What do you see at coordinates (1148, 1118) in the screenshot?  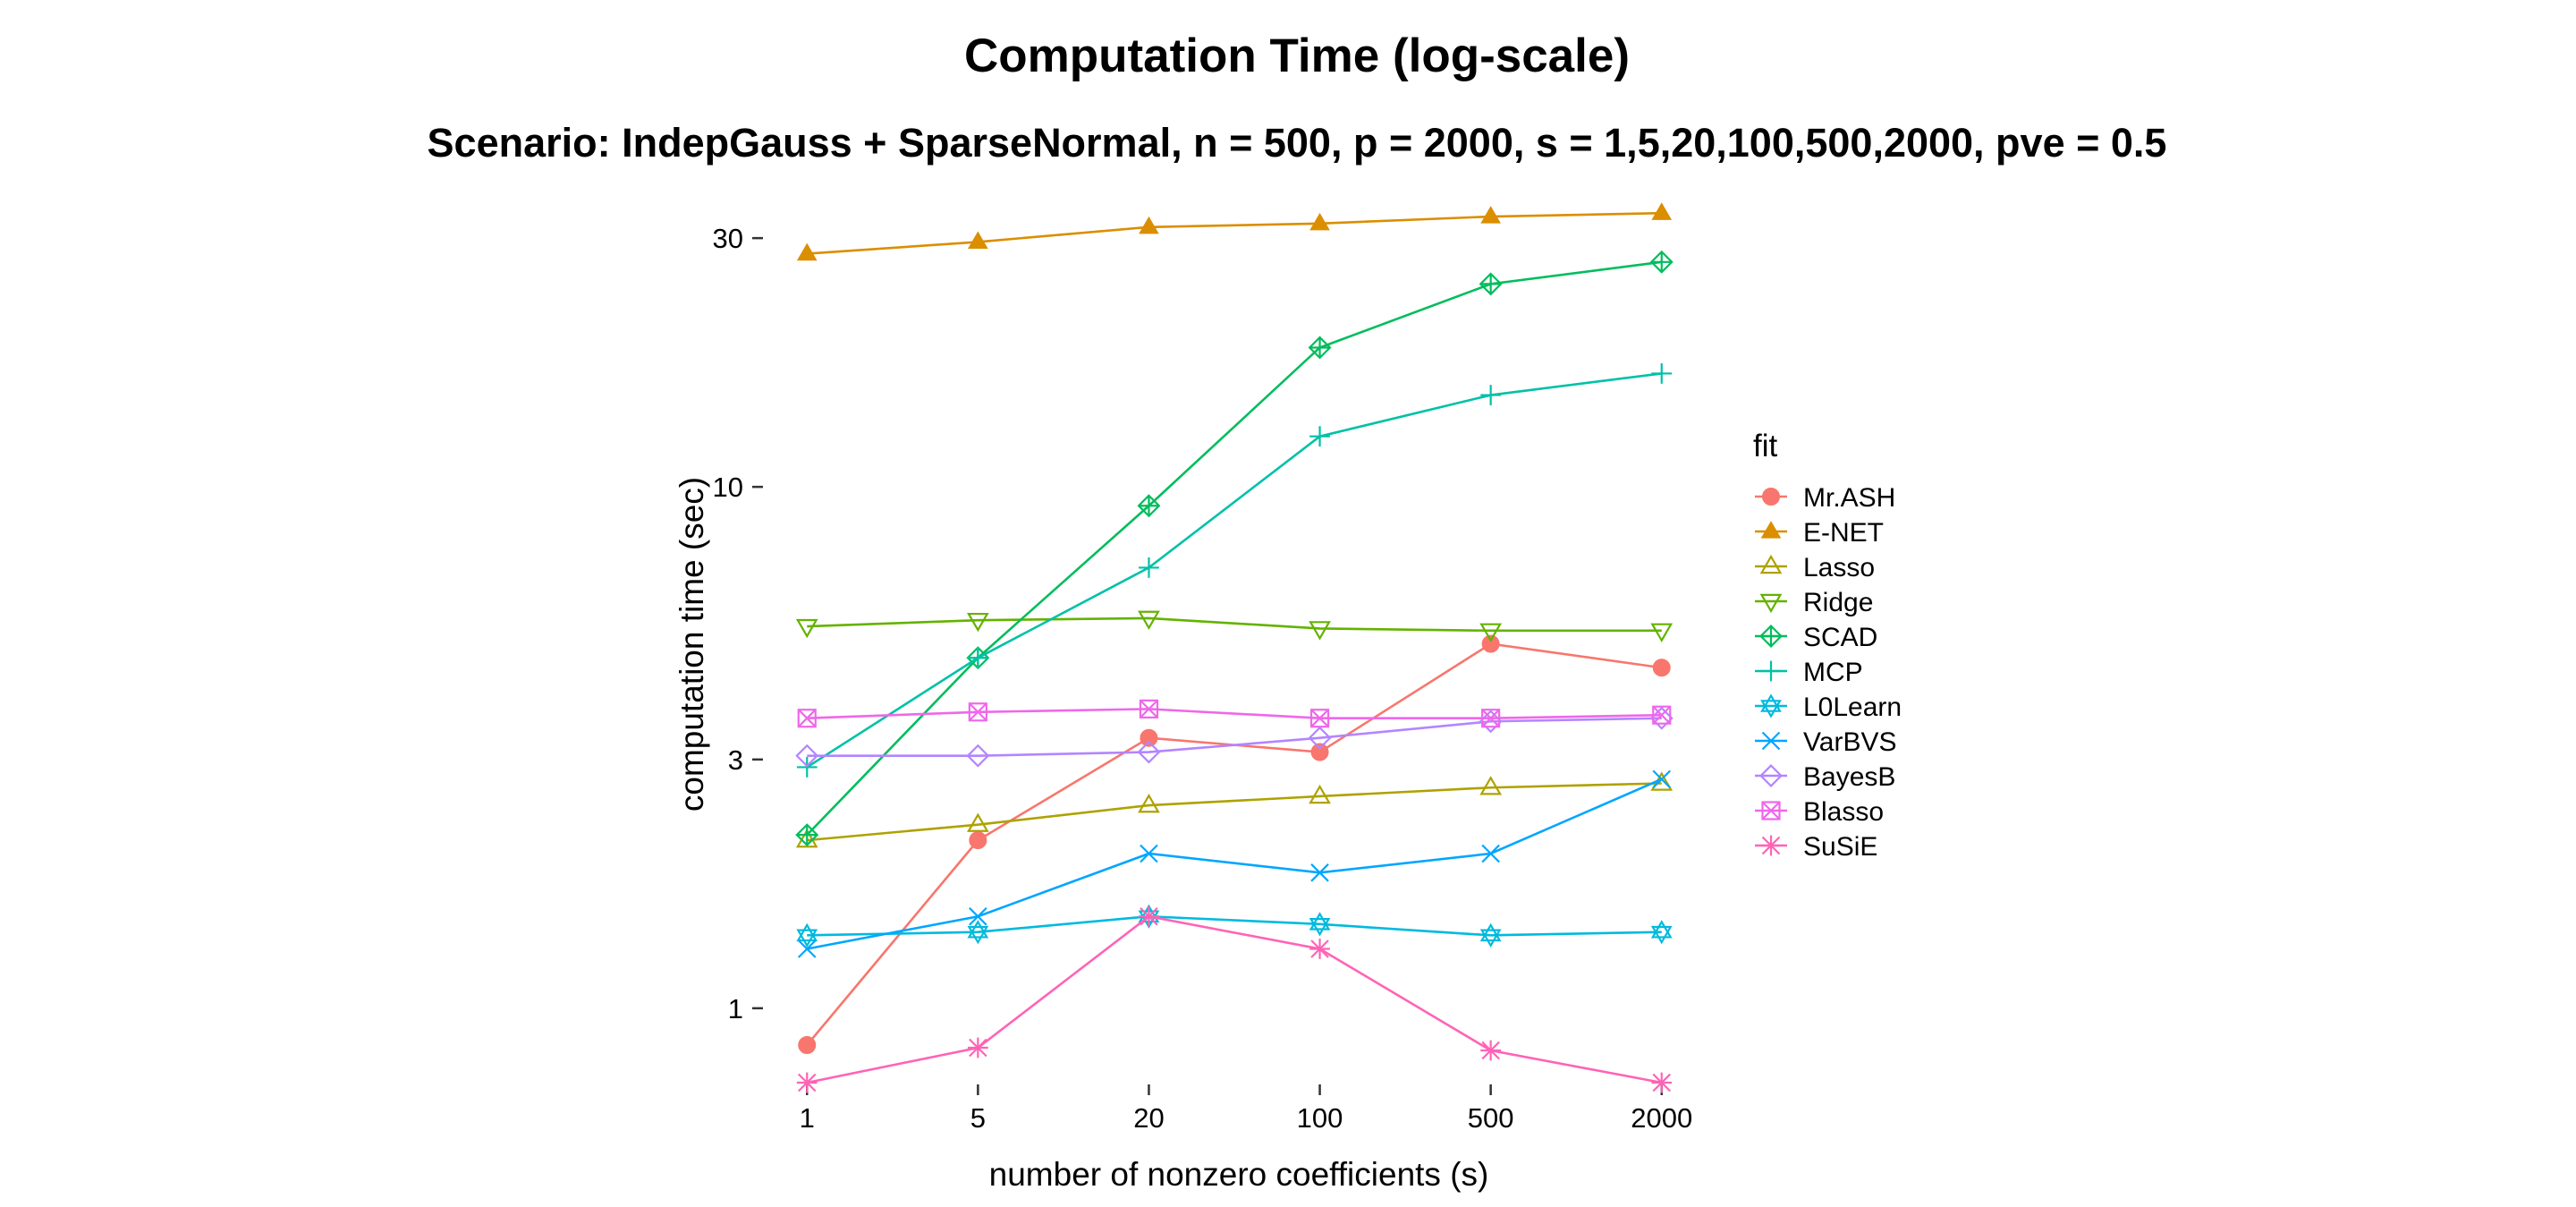 I see `x-tick-label: 20` at bounding box center [1148, 1118].